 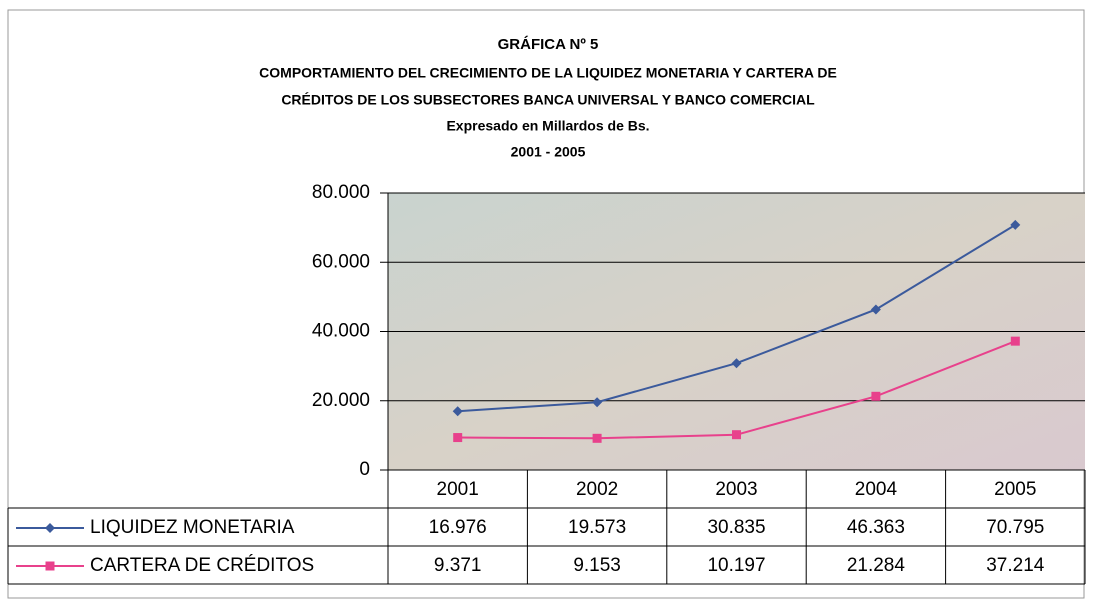 I want to click on y-tick-label: 60.000, so click(x=341, y=261).